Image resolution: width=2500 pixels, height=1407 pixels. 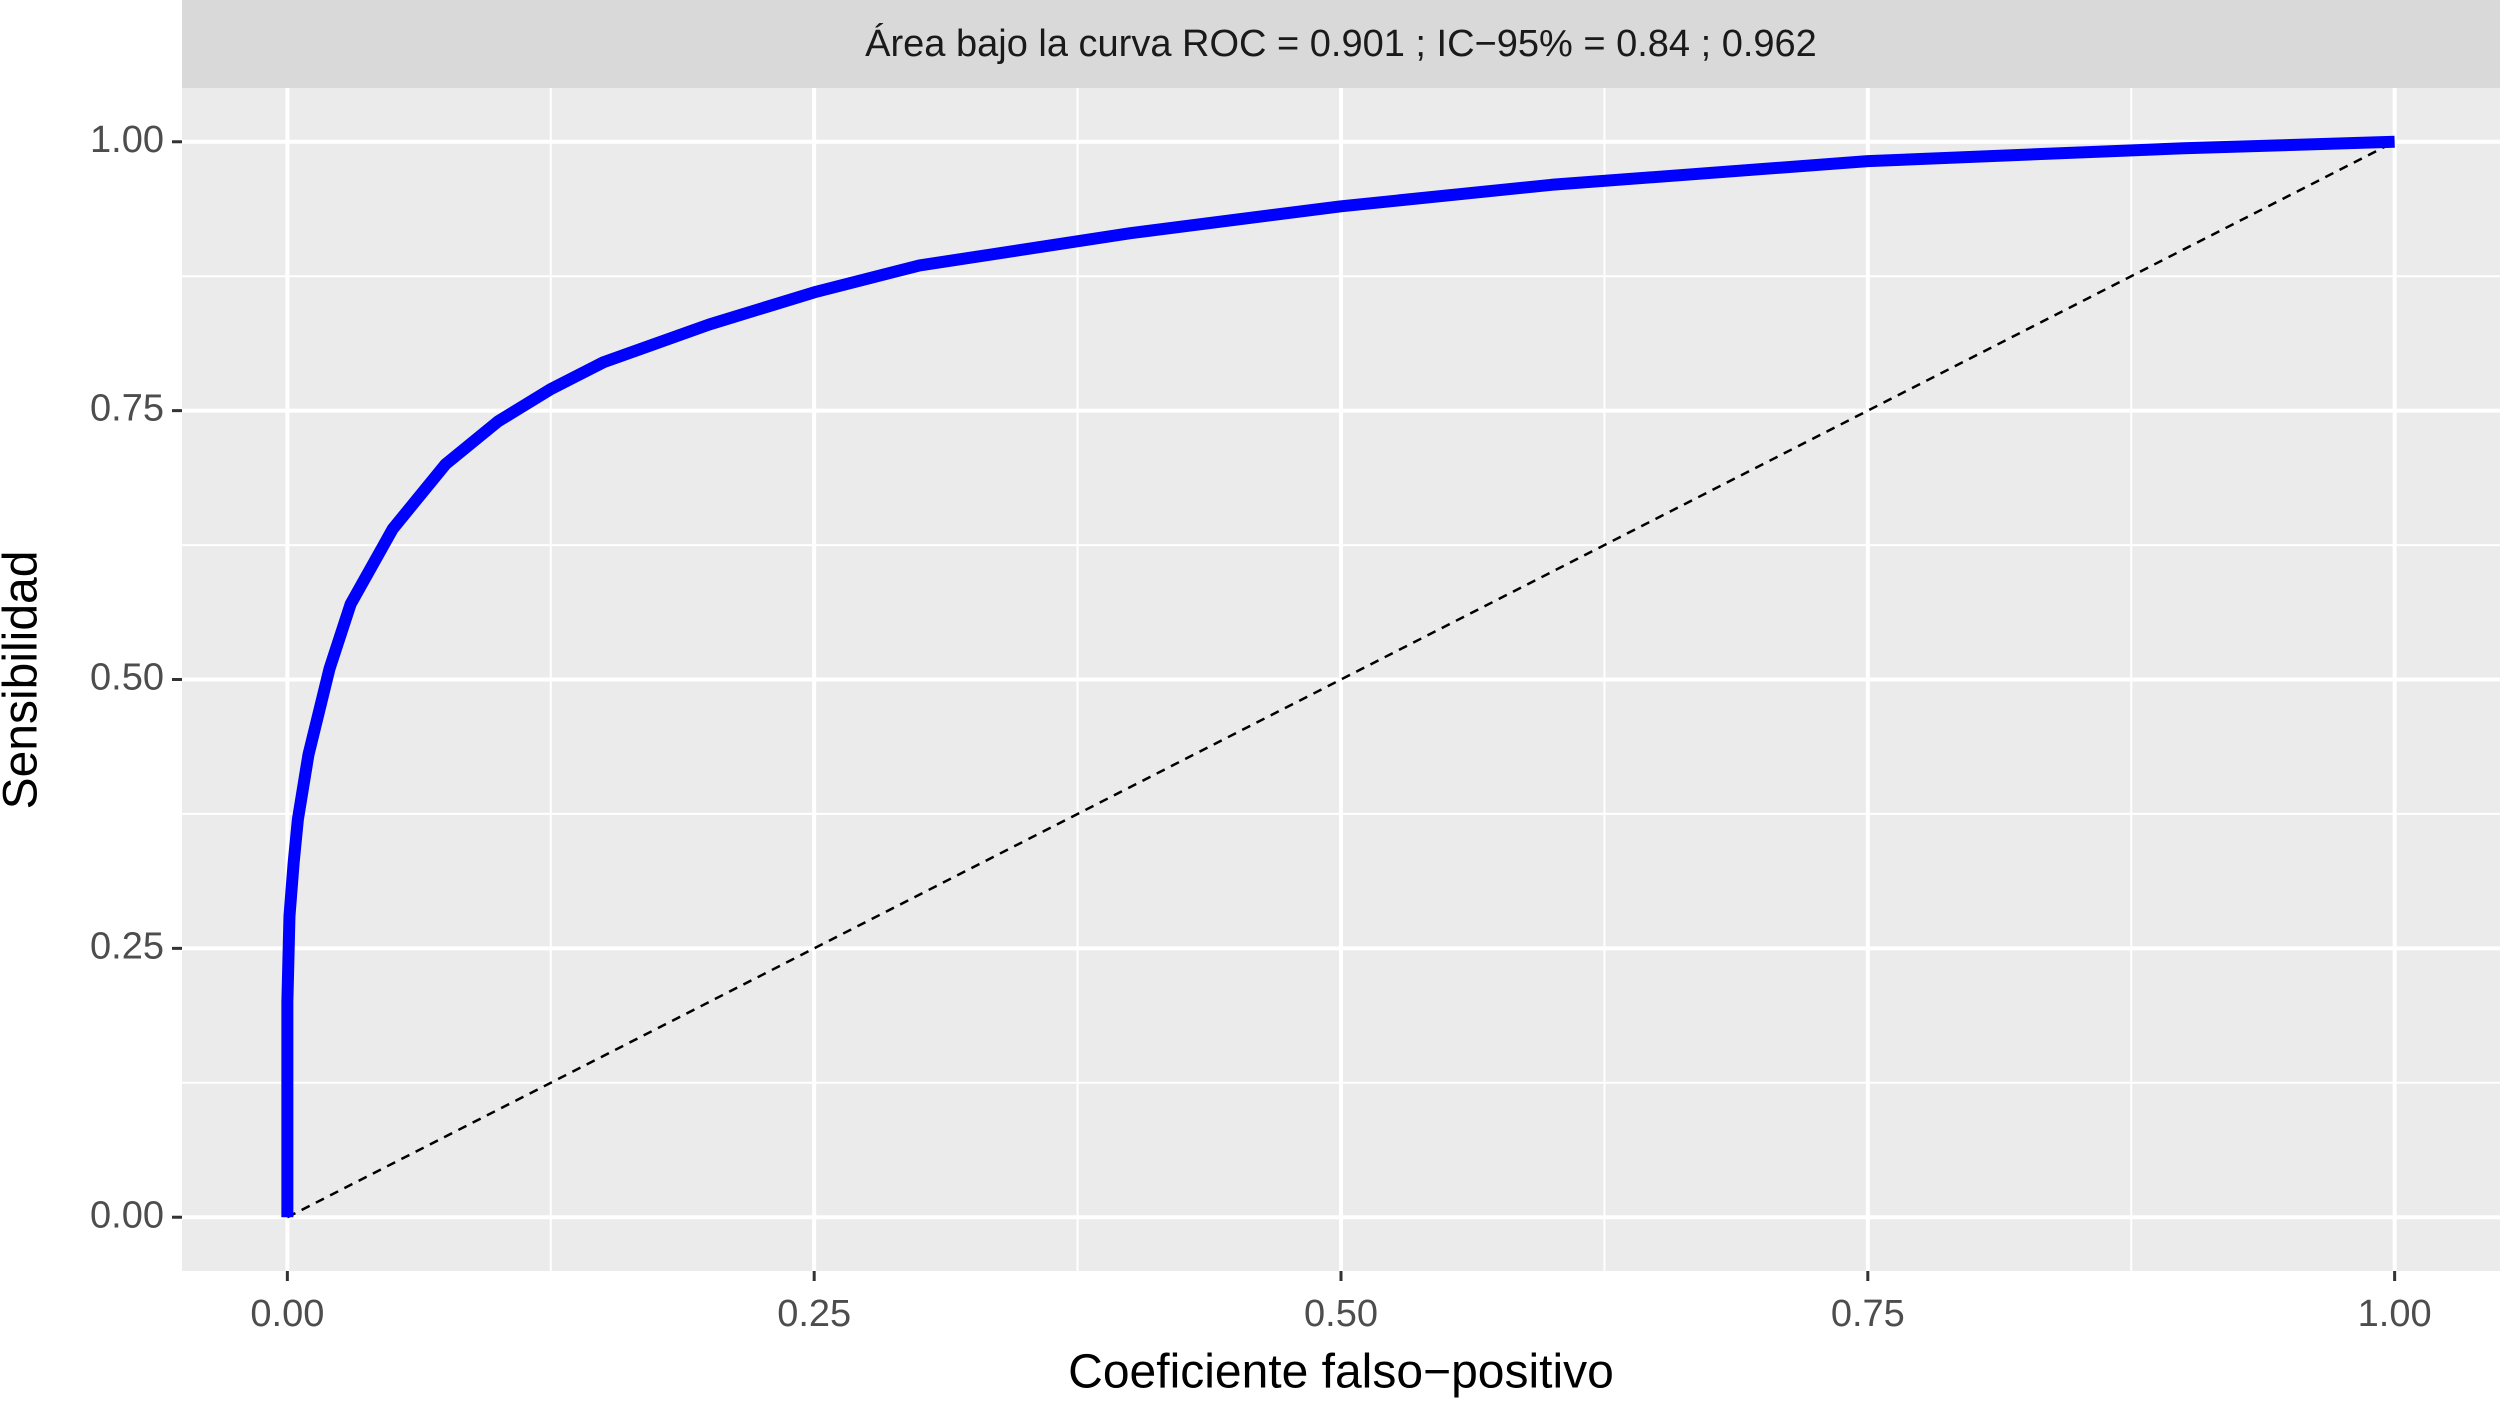 What do you see at coordinates (287, 1314) in the screenshot?
I see `x-tick-label: 0.00` at bounding box center [287, 1314].